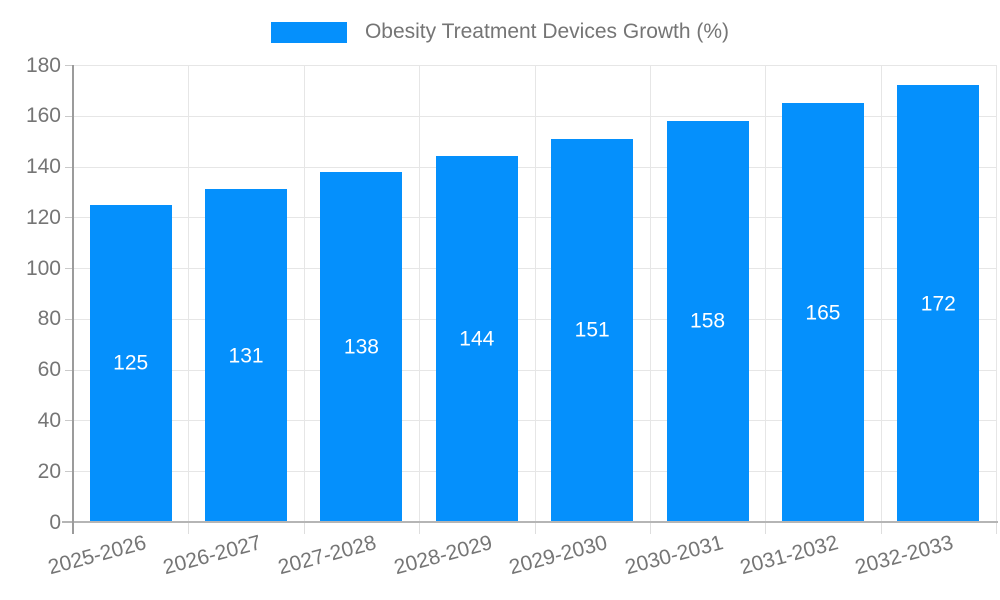 This screenshot has width=1000, height=600. I want to click on y-tick-label: 20, so click(49, 471).